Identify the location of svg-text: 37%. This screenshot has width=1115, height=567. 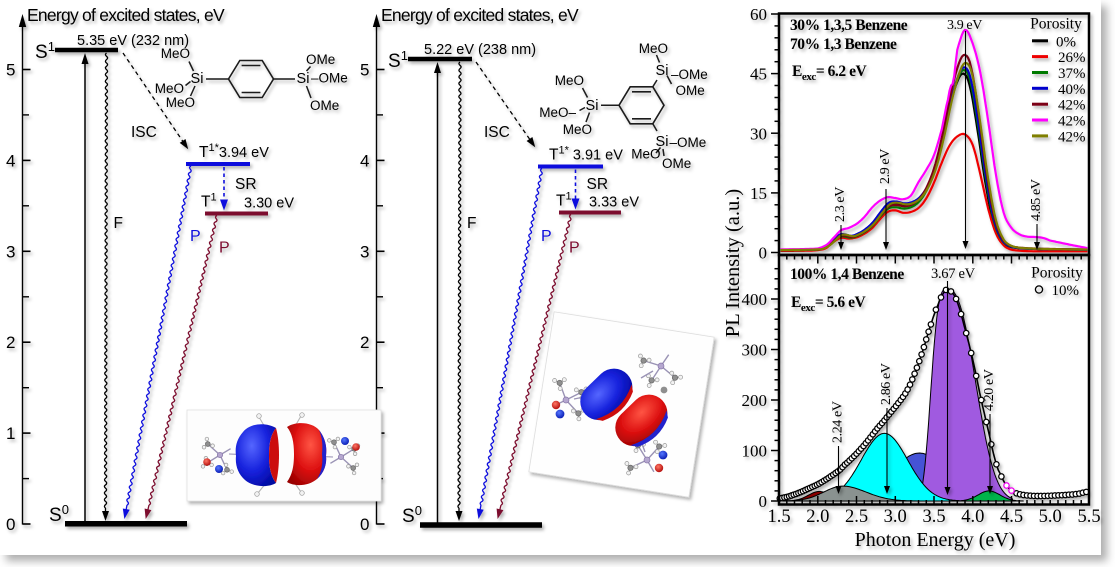
(1072, 74).